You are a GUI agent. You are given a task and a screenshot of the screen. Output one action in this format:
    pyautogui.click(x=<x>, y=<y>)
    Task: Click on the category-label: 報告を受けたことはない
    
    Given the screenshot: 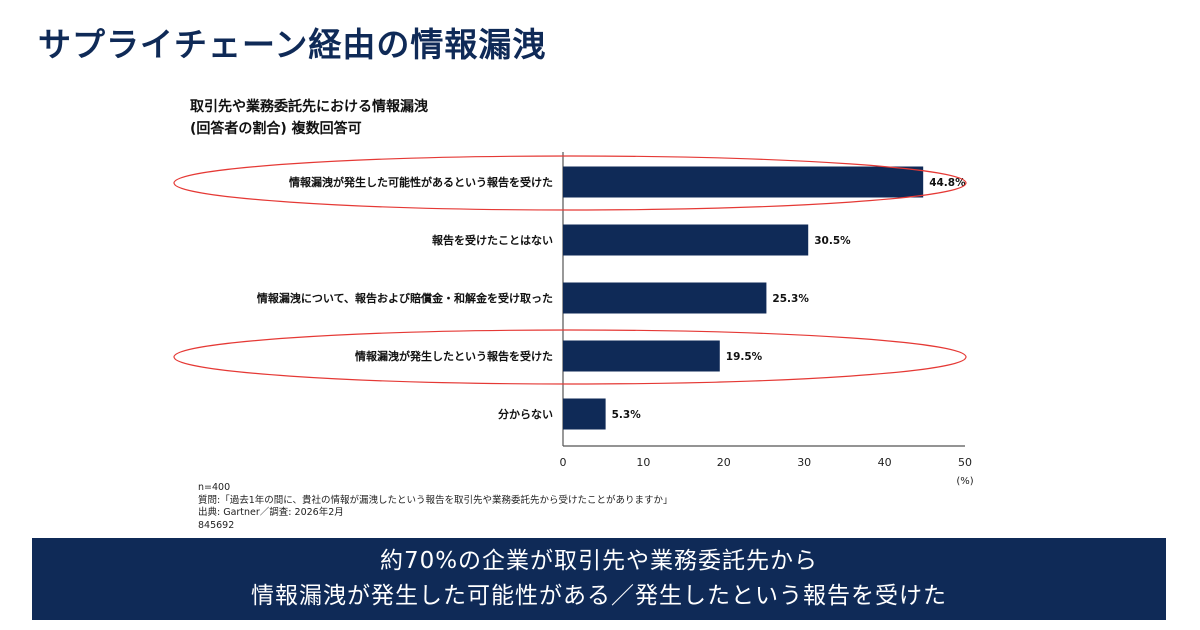 What is the action you would take?
    pyautogui.click(x=492, y=240)
    